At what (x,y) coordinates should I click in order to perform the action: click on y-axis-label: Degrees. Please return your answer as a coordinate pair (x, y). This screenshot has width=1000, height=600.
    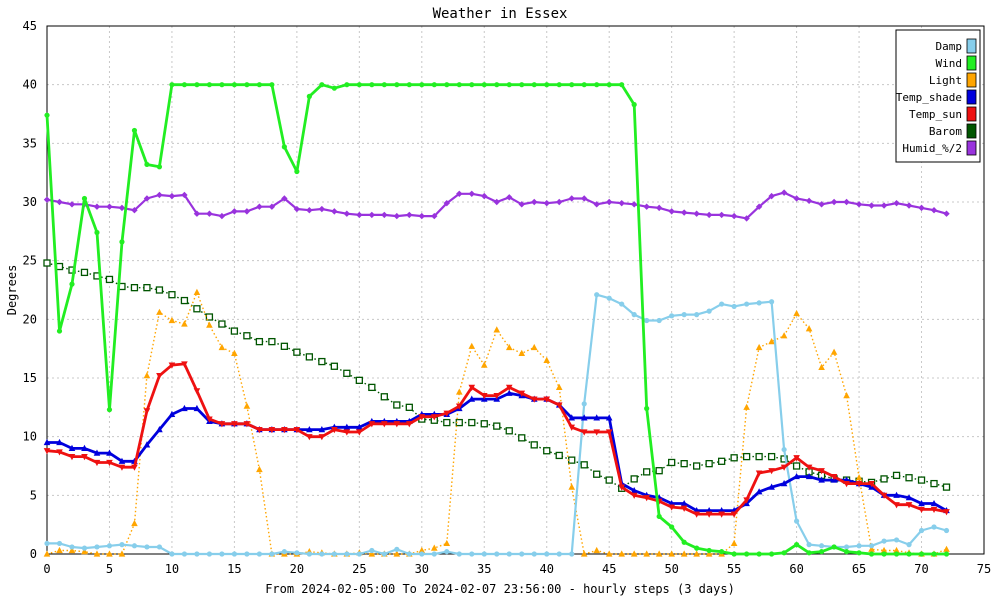
    Looking at the image, I should click on (12, 290).